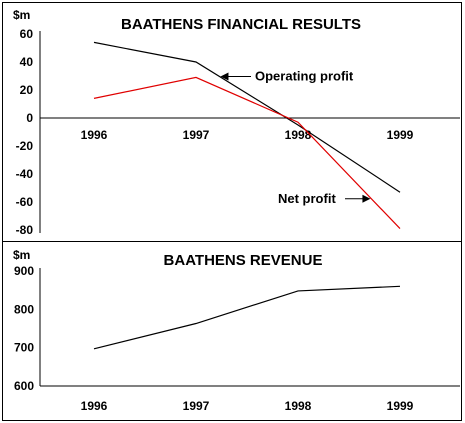 The width and height of the screenshot is (465, 423). Describe the element at coordinates (24, 328) in the screenshot. I see `chart2-y-ticks: 900 800 700 600` at that location.